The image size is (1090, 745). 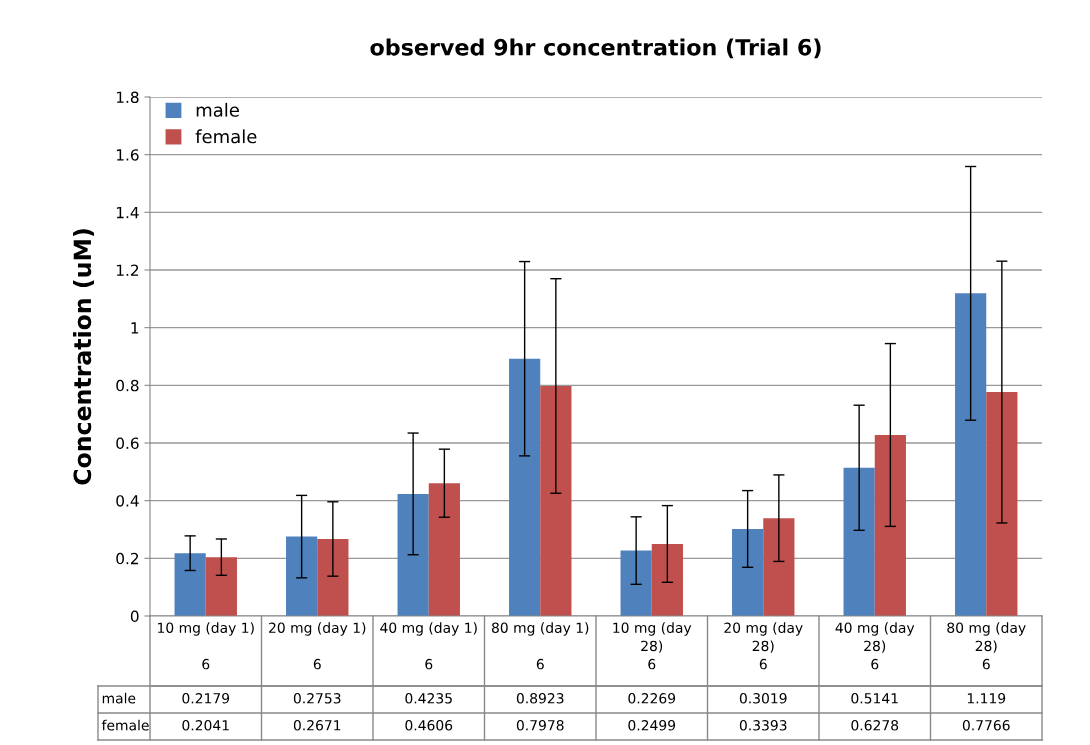 What do you see at coordinates (127, 97) in the screenshot?
I see `y-tick-label: 1.8` at bounding box center [127, 97].